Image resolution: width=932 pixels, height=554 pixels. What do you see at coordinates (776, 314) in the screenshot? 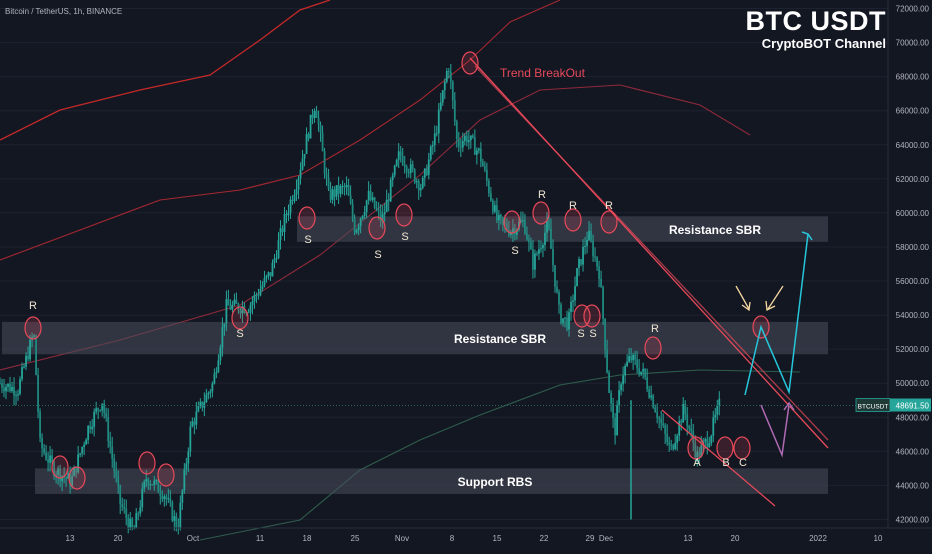
I see `projection-up` at bounding box center [776, 314].